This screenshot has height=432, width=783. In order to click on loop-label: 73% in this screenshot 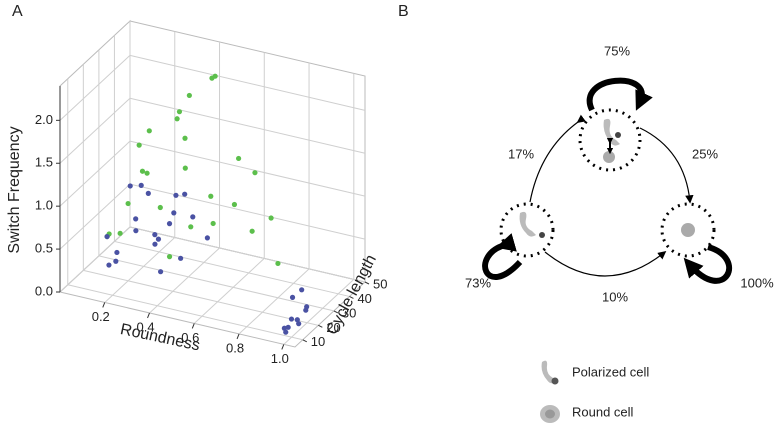, I will do `click(478, 282)`.